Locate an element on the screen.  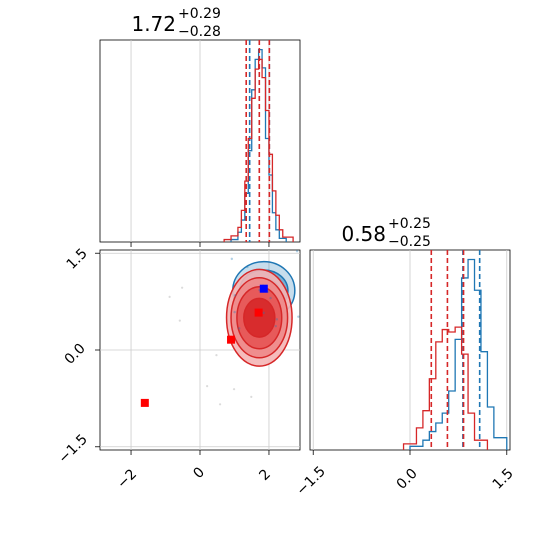
x-tick-label: 2 is located at coordinates (265, 475).